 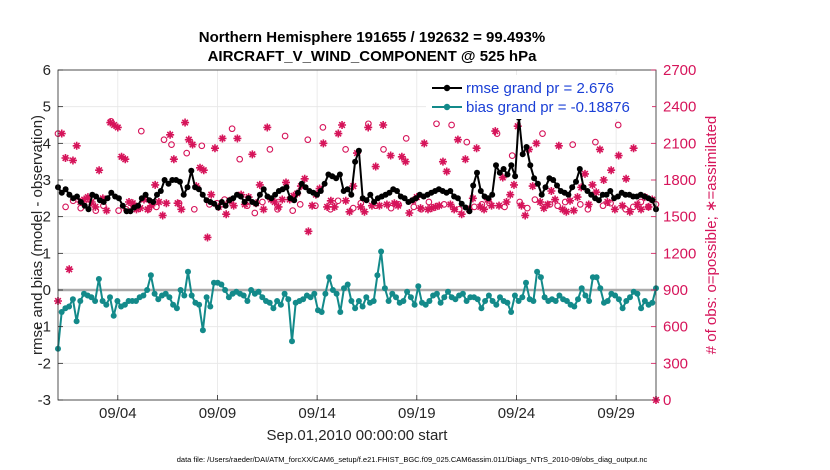 I want to click on y2-tick-label: 2700, so click(x=679, y=70).